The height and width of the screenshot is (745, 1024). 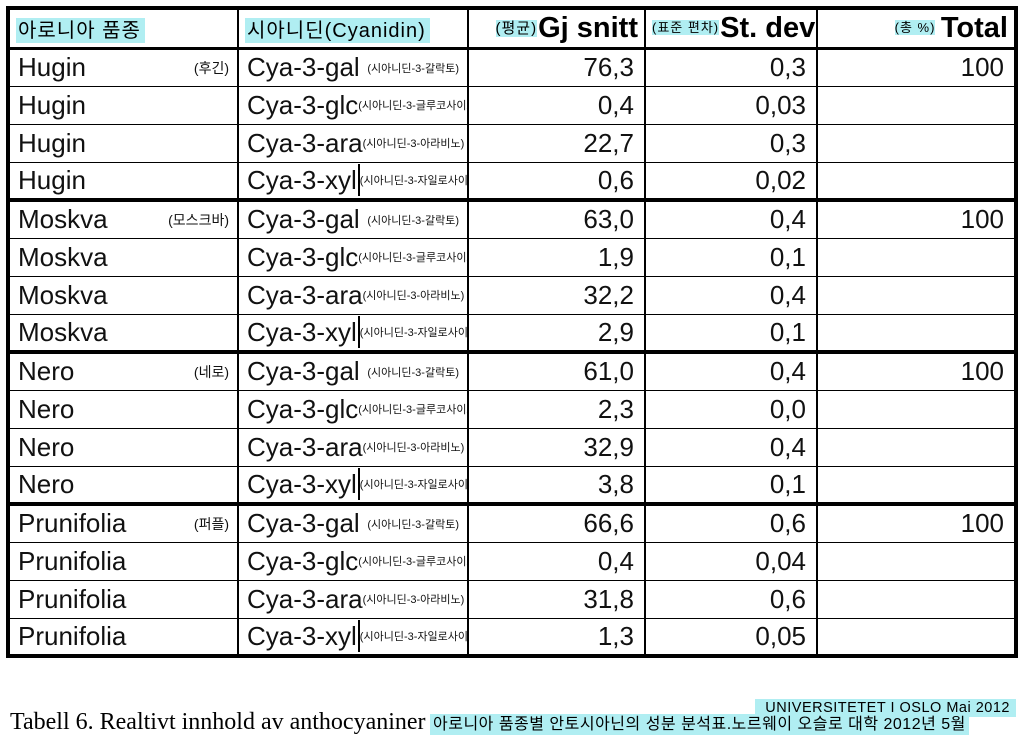 I want to click on cyanidin-cell: Cya-3-gal (시아니딘-3-갈락토), so click(x=352, y=522).